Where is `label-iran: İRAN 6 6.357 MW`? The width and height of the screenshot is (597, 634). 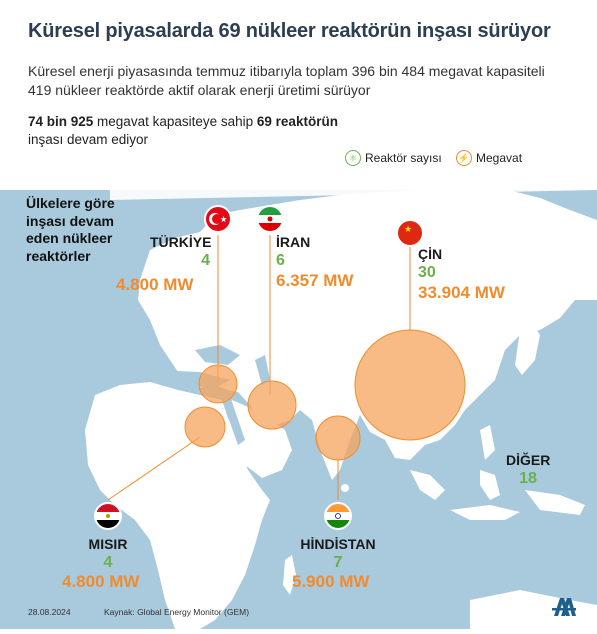 label-iran: İRAN 6 6.357 MW is located at coordinates (314, 262).